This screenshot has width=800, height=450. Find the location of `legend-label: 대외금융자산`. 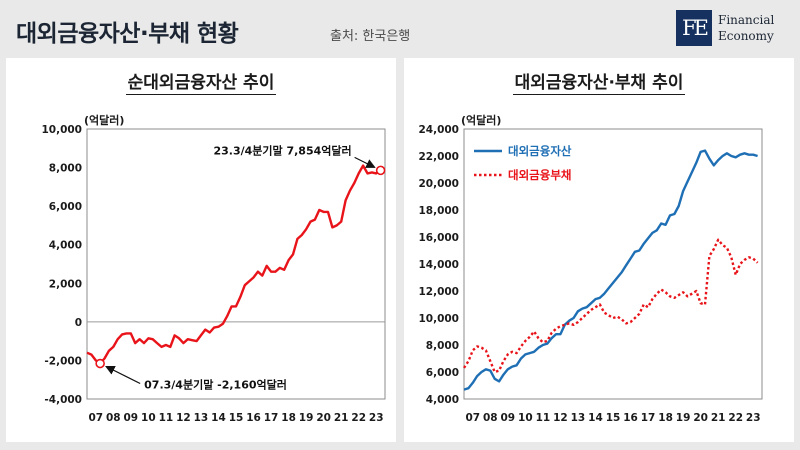

legend-label: 대외금융자산 is located at coordinates (540, 151).